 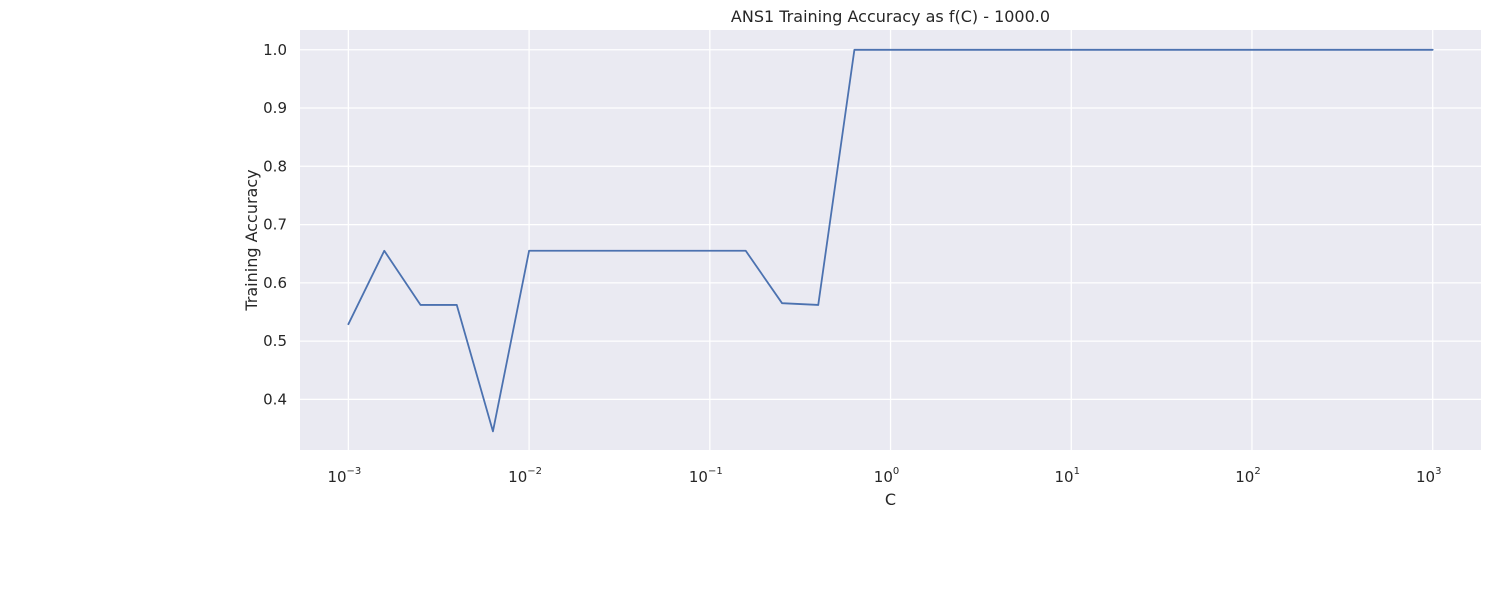 I want to click on y-tick-label: 0.7, so click(x=275, y=225).